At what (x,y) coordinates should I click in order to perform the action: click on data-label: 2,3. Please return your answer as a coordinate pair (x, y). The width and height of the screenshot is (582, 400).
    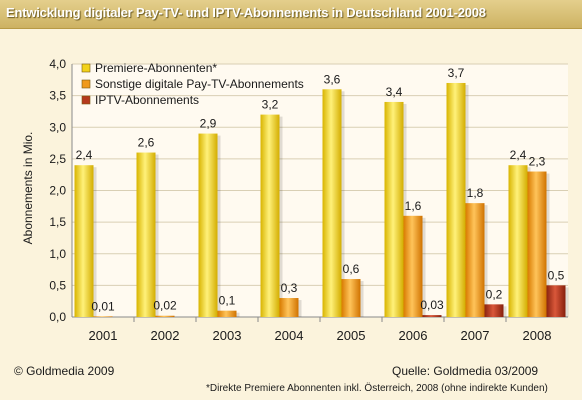
    Looking at the image, I should click on (537, 162).